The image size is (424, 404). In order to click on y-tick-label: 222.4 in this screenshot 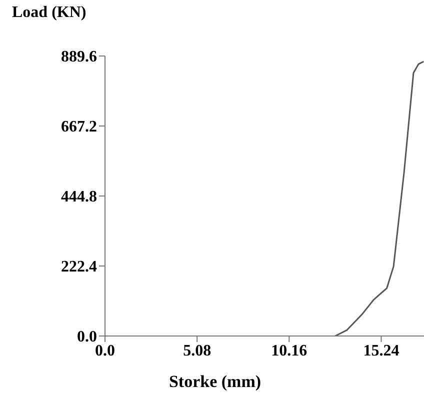, I will do `click(79, 267)`.